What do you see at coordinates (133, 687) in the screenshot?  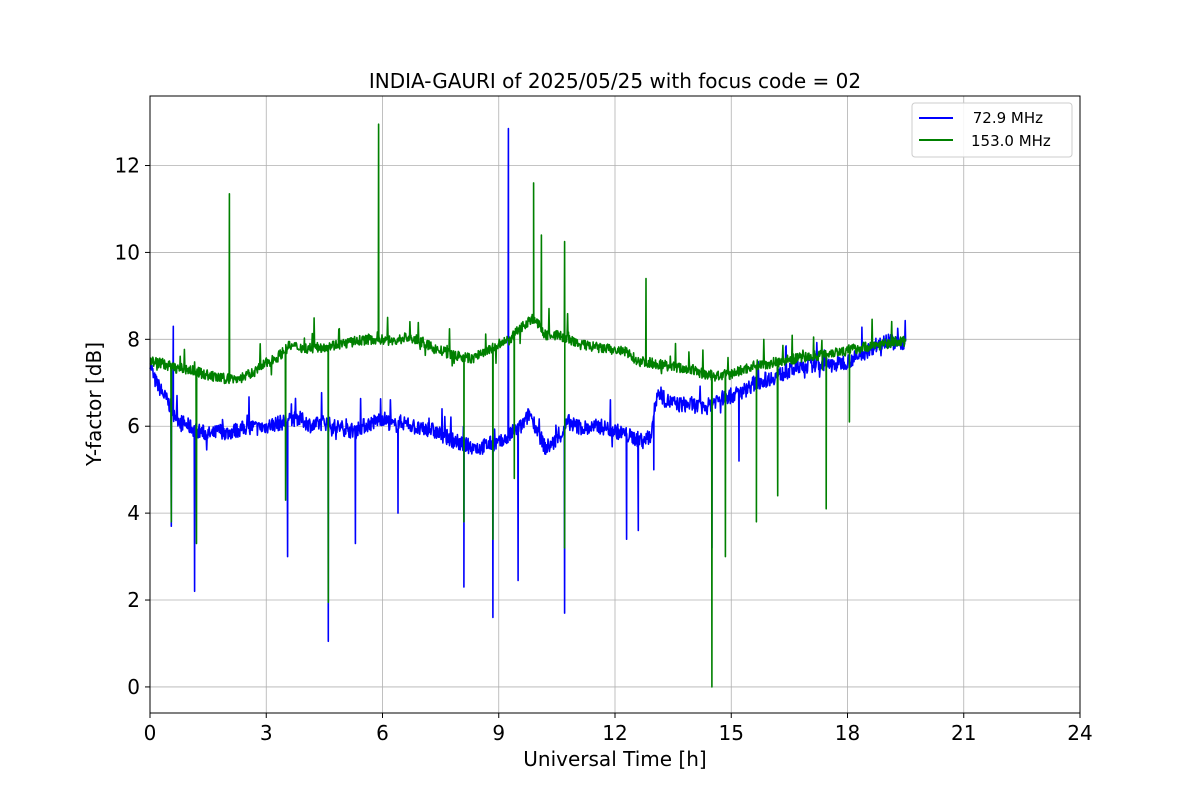 I see `y-tick-label: 0` at bounding box center [133, 687].